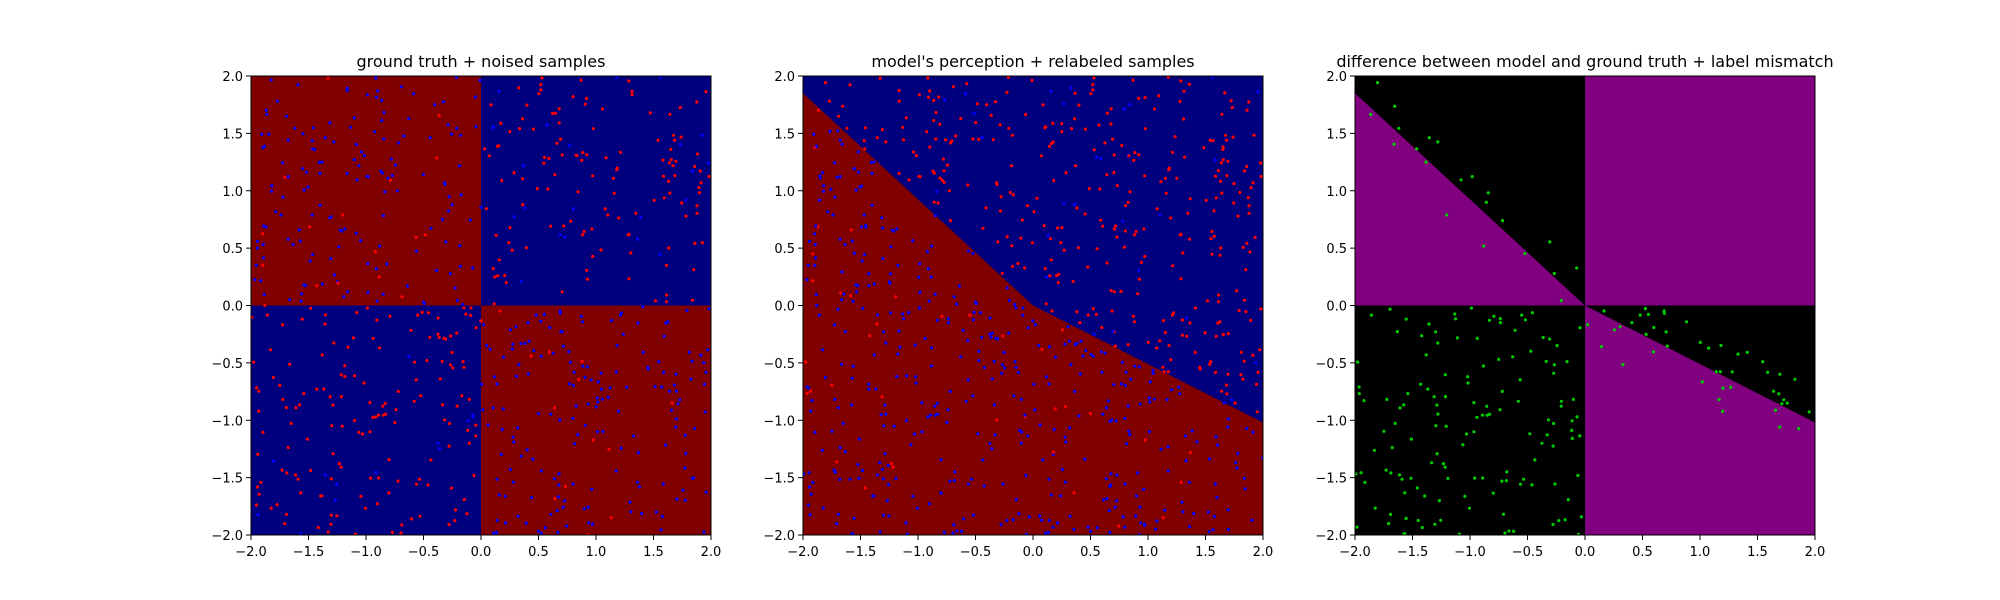  What do you see at coordinates (596, 191) in the screenshot?
I see `region-top-right` at bounding box center [596, 191].